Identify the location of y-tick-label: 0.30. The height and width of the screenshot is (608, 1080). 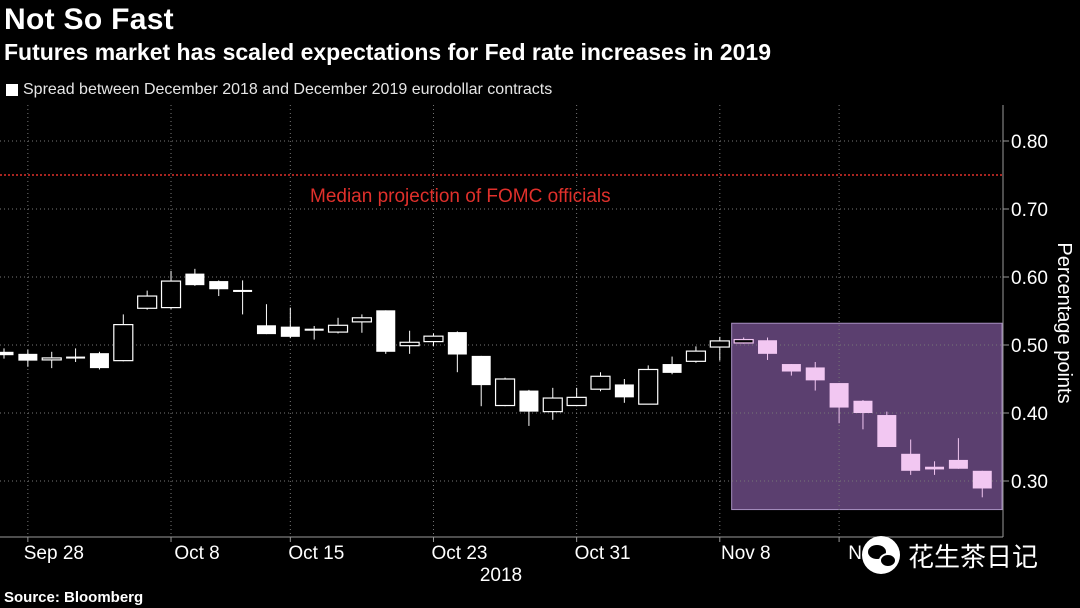
(1029, 482).